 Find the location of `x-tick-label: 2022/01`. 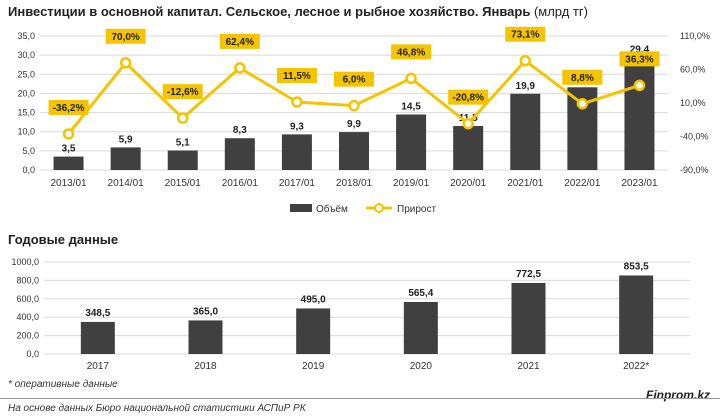

x-tick-label: 2022/01 is located at coordinates (582, 183).